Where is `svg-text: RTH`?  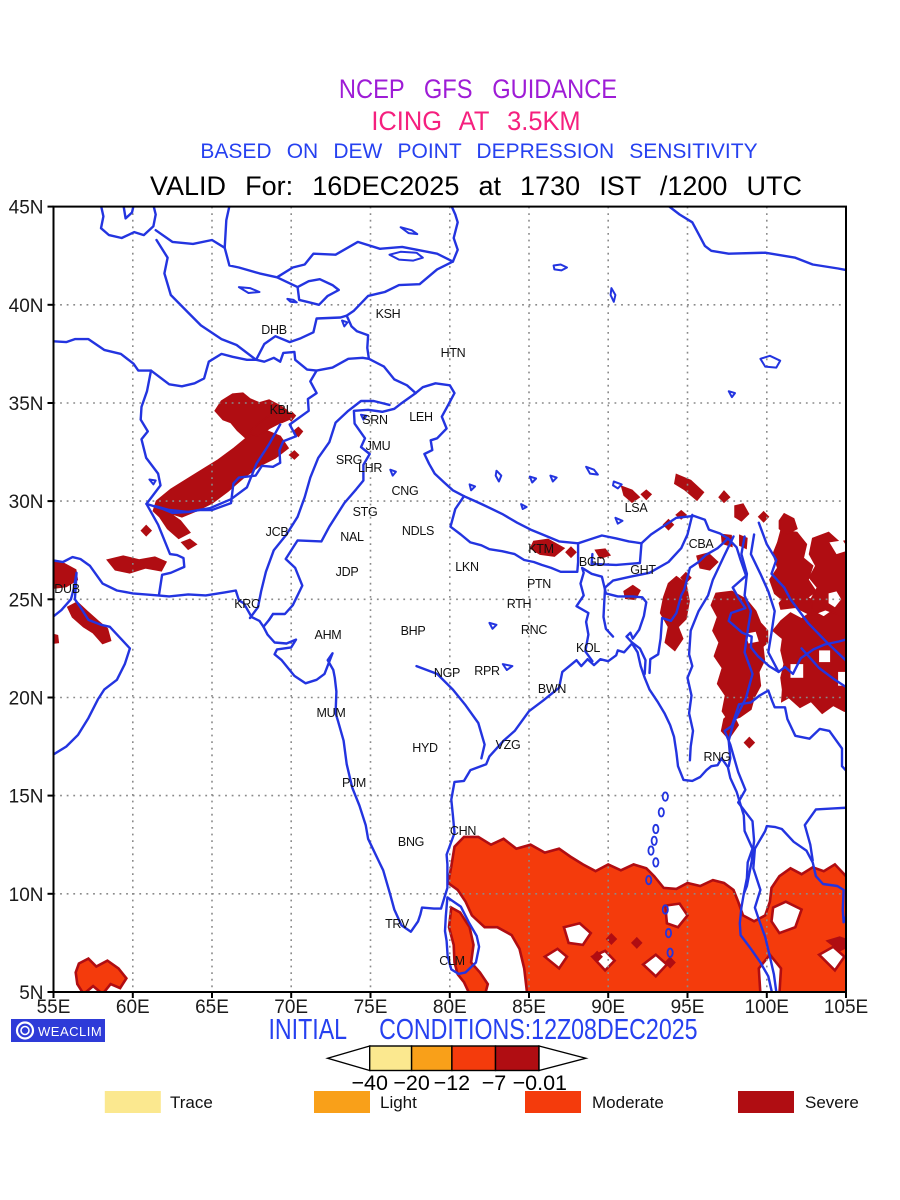
svg-text: RTH is located at coordinates (519, 604).